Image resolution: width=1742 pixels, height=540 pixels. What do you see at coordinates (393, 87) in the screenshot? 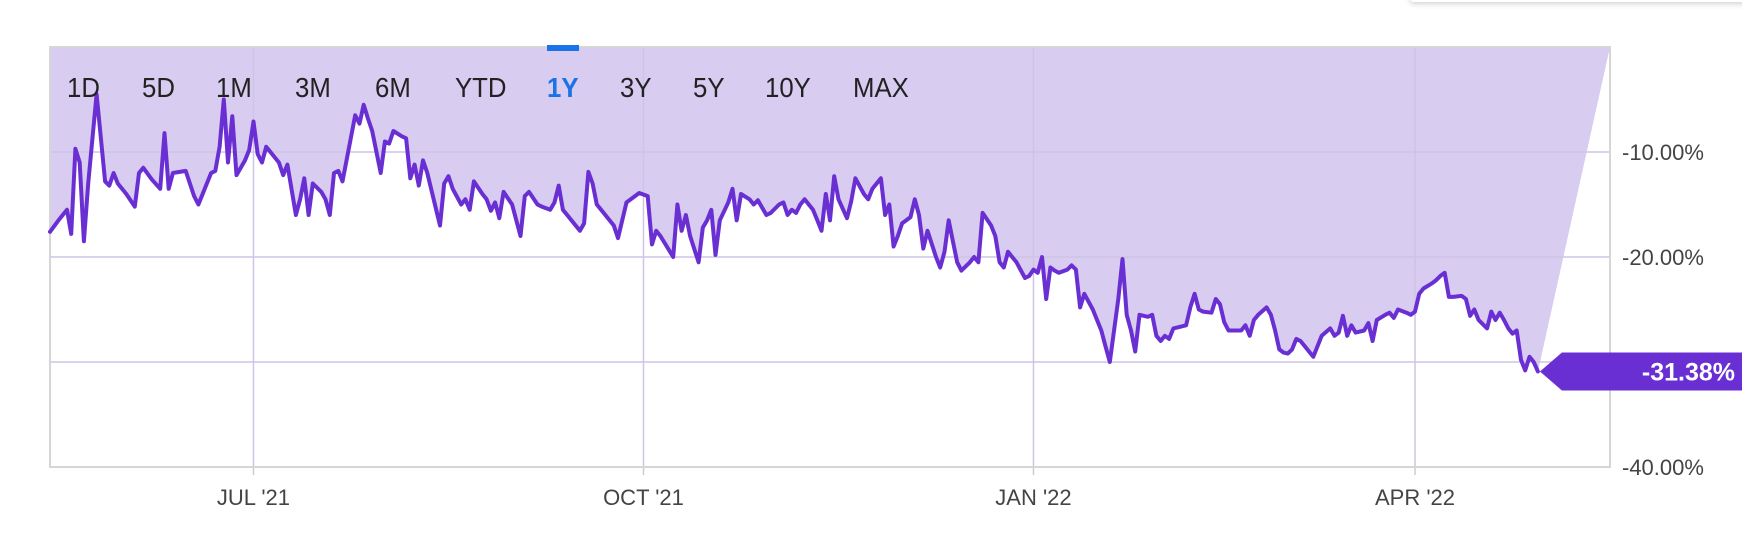
I see `range-button-6m: 6M` at bounding box center [393, 87].